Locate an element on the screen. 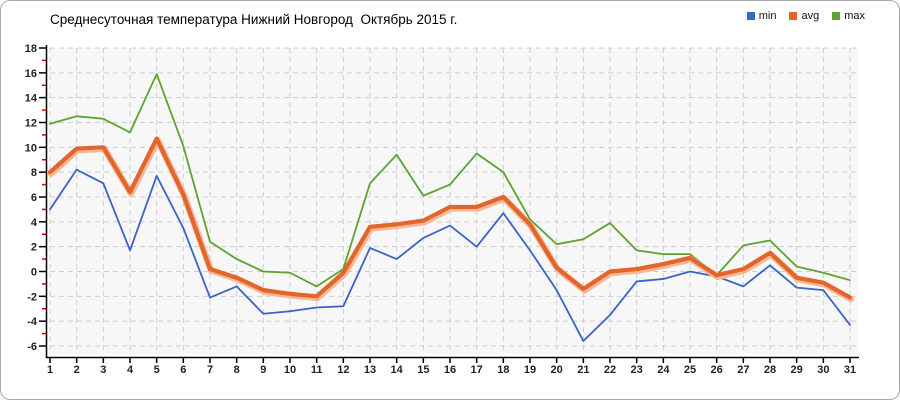 The image size is (900, 400). x-tick-label: 19 is located at coordinates (530, 370).